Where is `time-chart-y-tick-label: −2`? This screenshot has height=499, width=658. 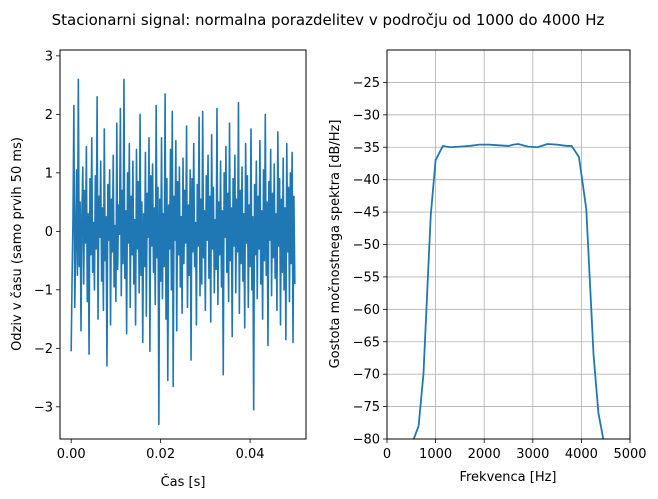 time-chart-y-tick-label: −2 is located at coordinates (43, 349).